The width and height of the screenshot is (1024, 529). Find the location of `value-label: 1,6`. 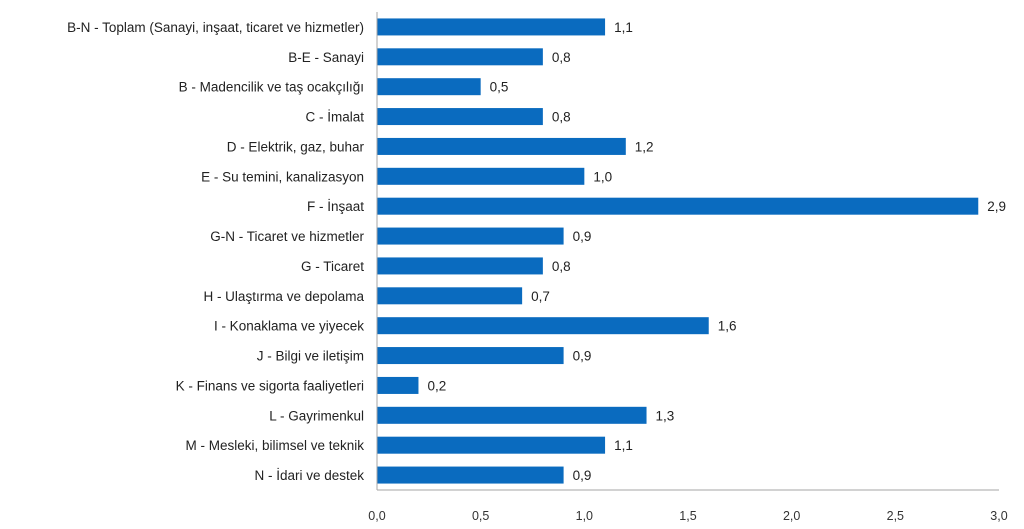

value-label: 1,6 is located at coordinates (727, 326).